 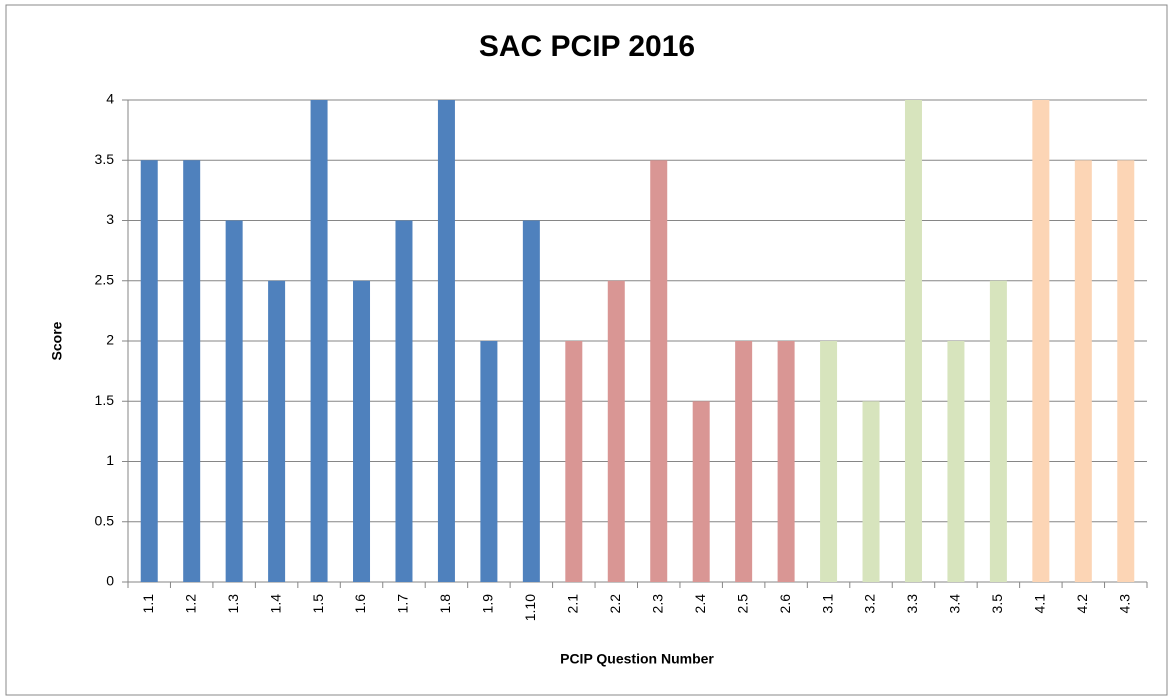 What do you see at coordinates (105, 279) in the screenshot?
I see `y-tick-label: 2.5` at bounding box center [105, 279].